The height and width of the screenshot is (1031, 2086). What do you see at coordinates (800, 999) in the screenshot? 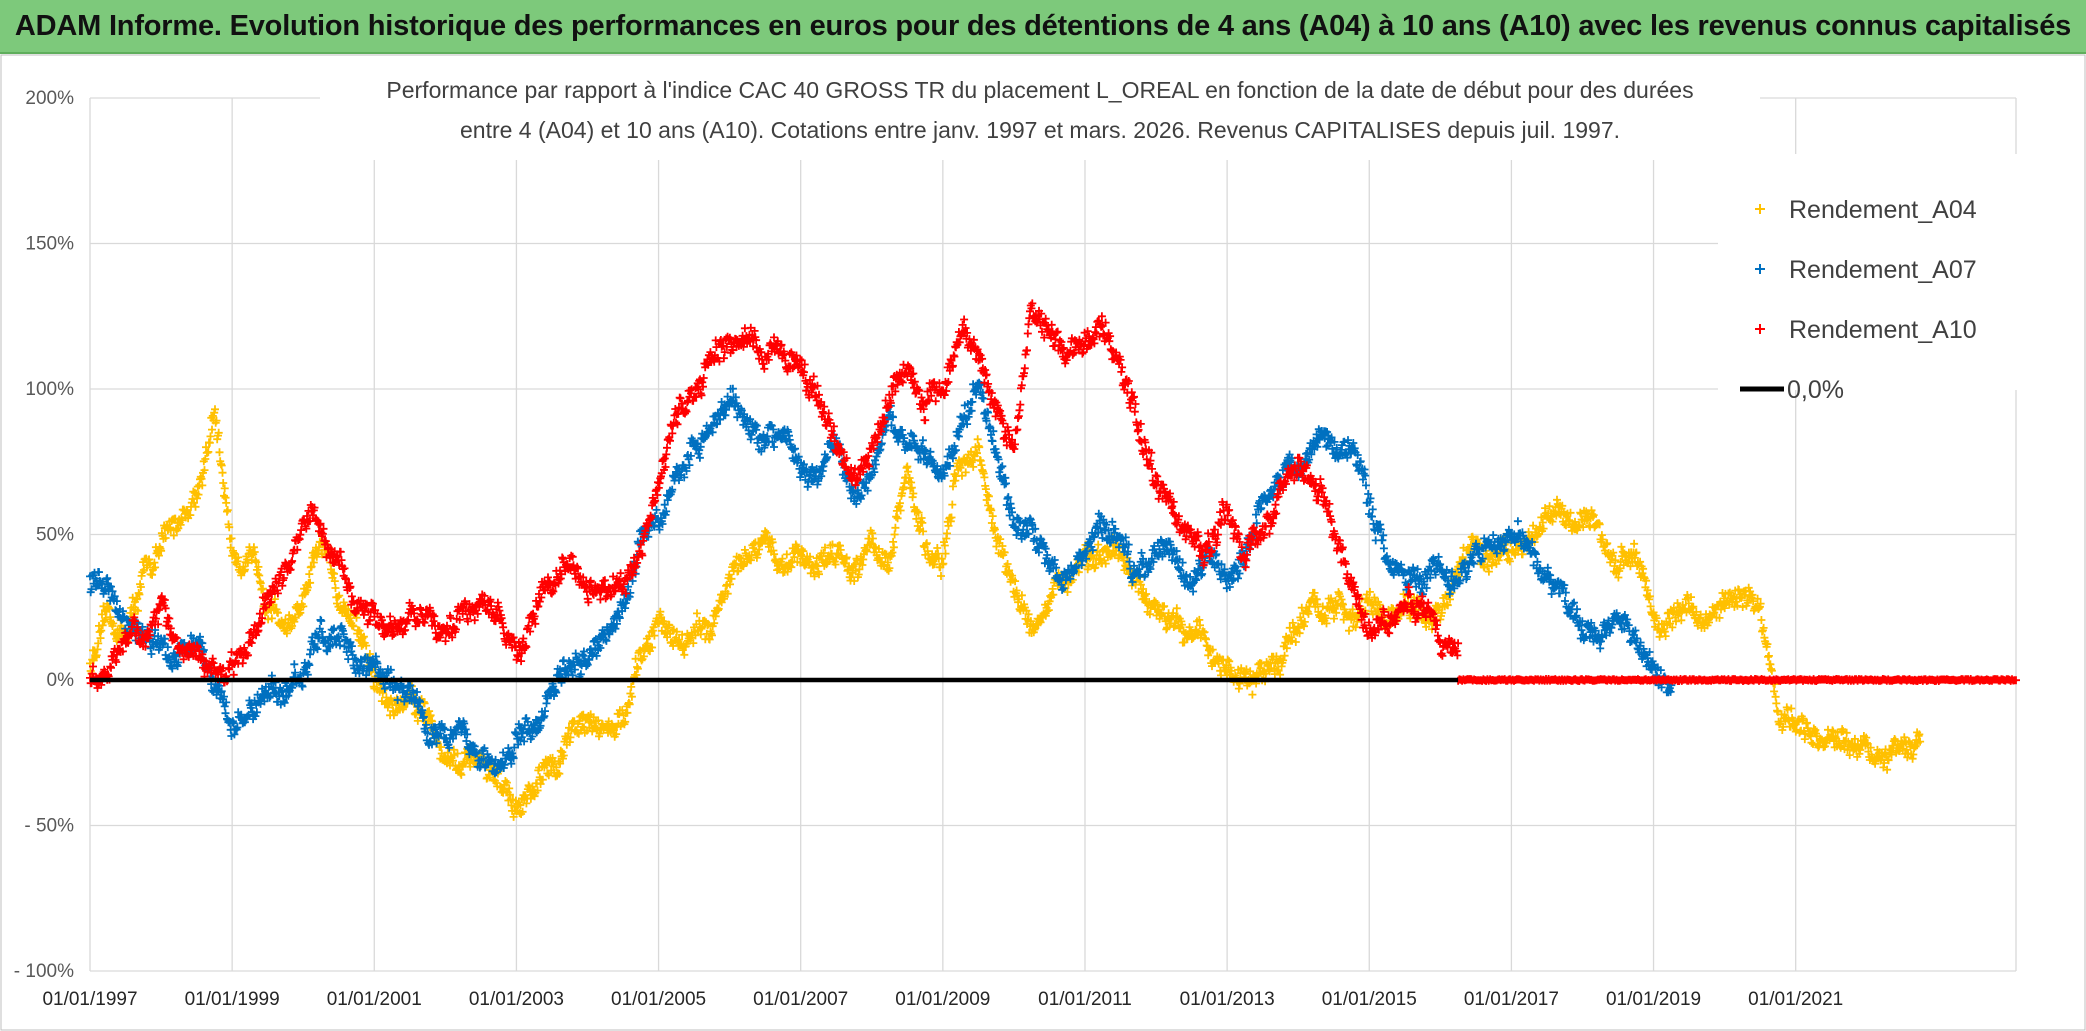
I see `x-tick-label: 01/01/2007` at bounding box center [800, 999].